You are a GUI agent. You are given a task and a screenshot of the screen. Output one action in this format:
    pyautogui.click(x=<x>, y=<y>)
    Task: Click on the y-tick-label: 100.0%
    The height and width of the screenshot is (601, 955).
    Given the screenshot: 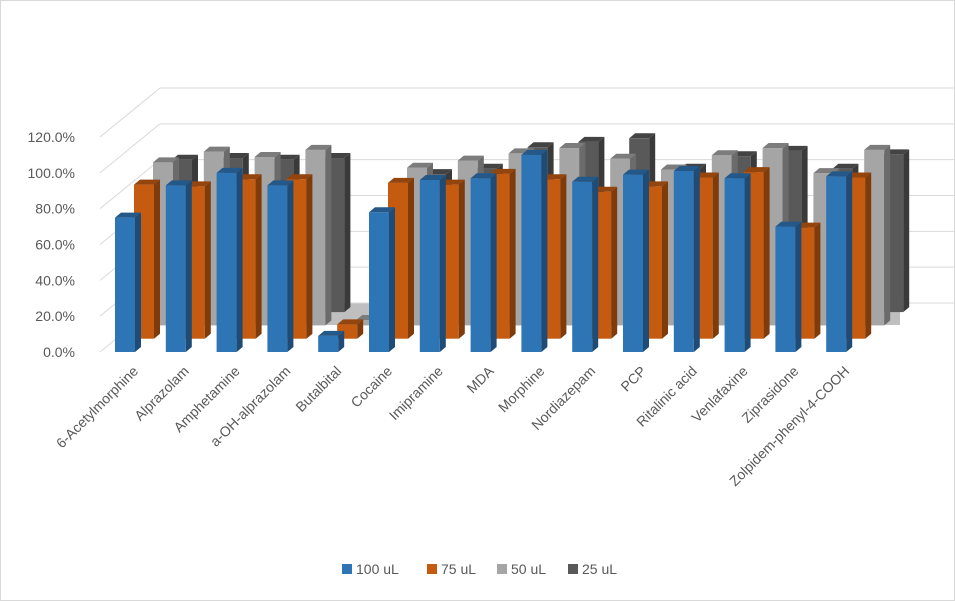 What is the action you would take?
    pyautogui.click(x=51, y=173)
    